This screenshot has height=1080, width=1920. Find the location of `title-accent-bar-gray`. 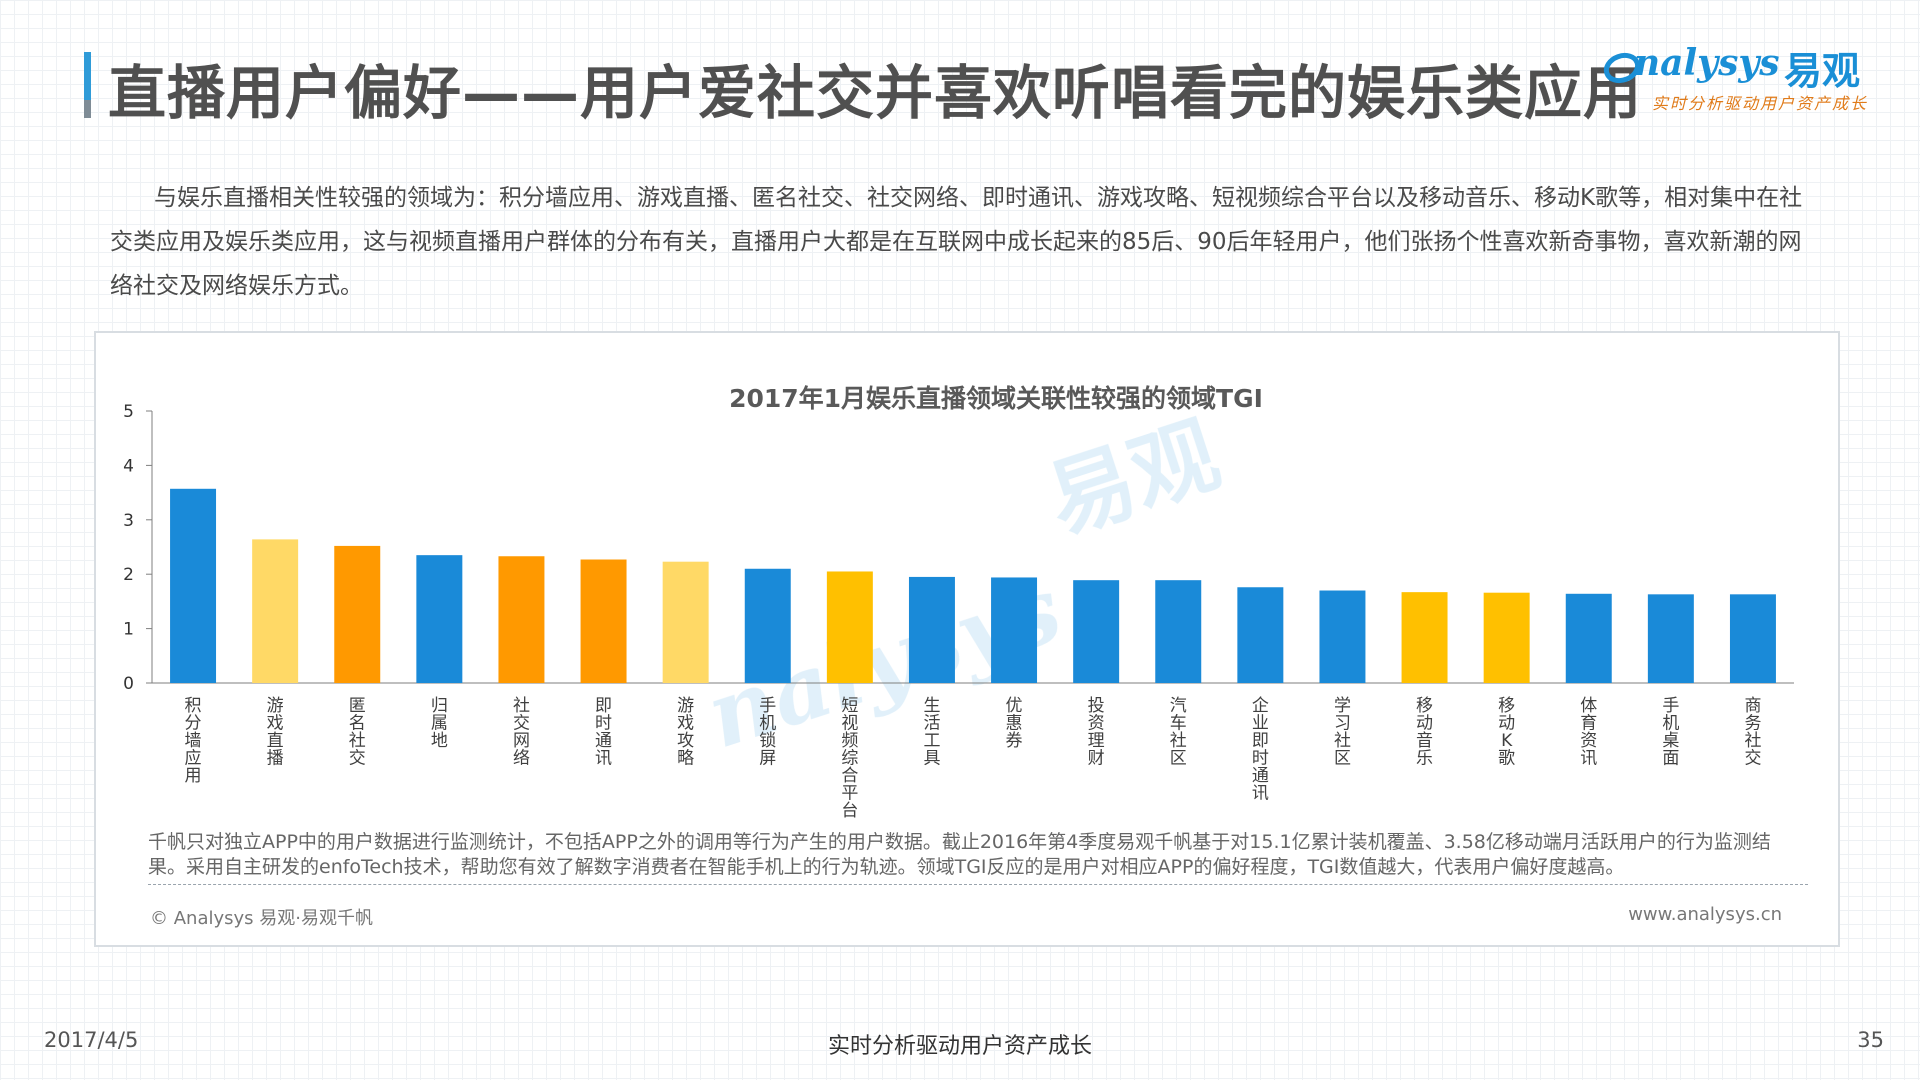

title-accent-bar-gray is located at coordinates (87, 109).